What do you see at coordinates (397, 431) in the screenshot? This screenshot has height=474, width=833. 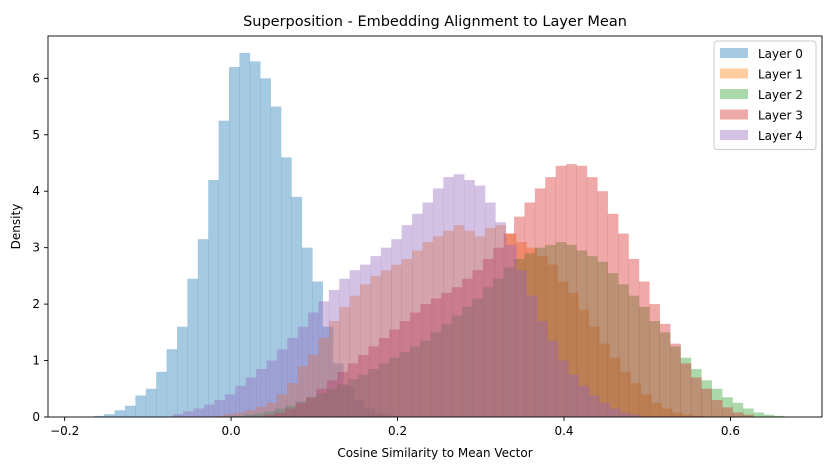 I see `x-tick-label: 0.2` at bounding box center [397, 431].